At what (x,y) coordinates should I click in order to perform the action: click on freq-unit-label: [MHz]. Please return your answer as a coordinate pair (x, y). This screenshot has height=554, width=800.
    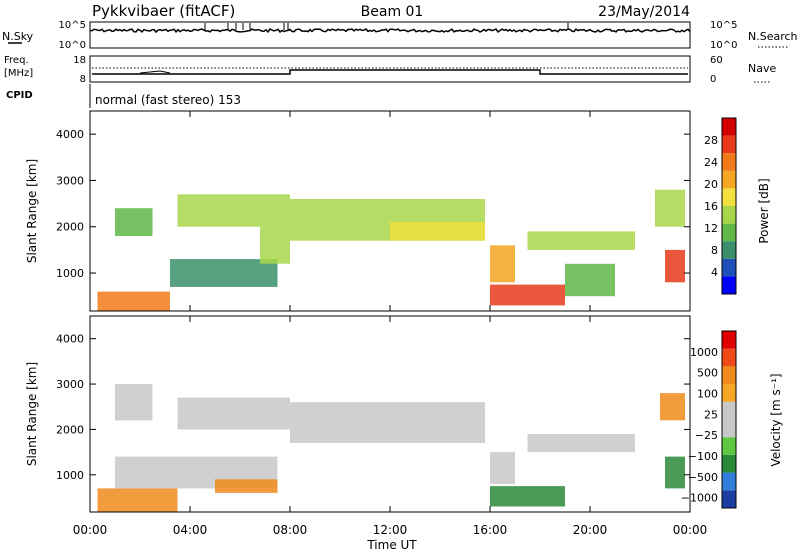
    Looking at the image, I should click on (18, 73).